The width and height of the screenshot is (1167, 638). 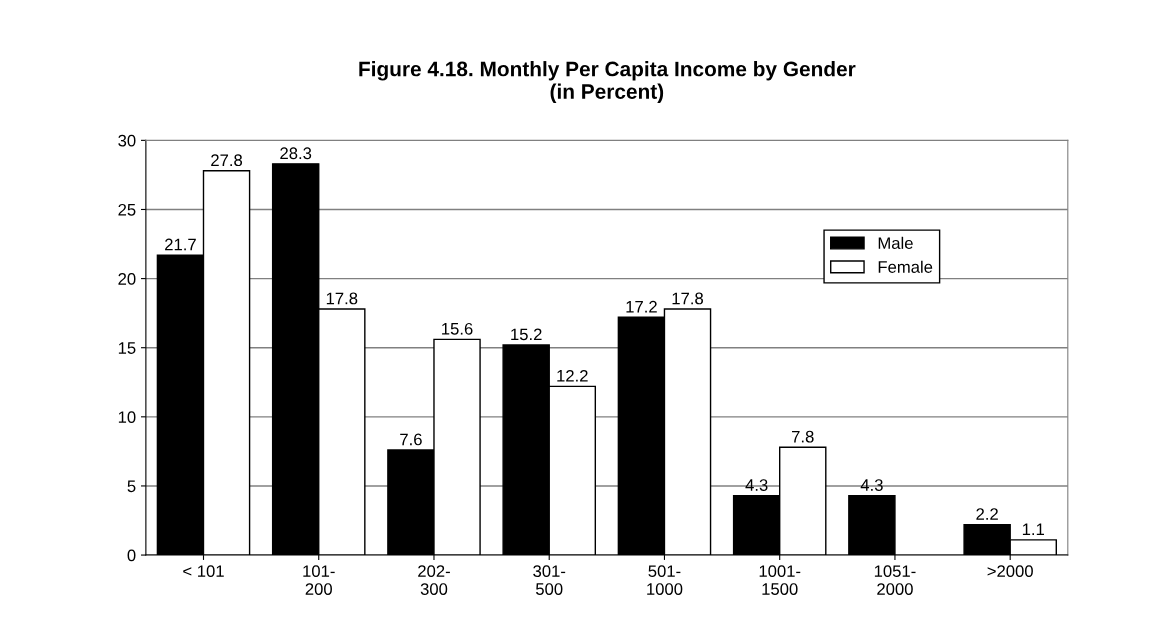 I want to click on x-tick-label: 1051- 2000, so click(x=895, y=580).